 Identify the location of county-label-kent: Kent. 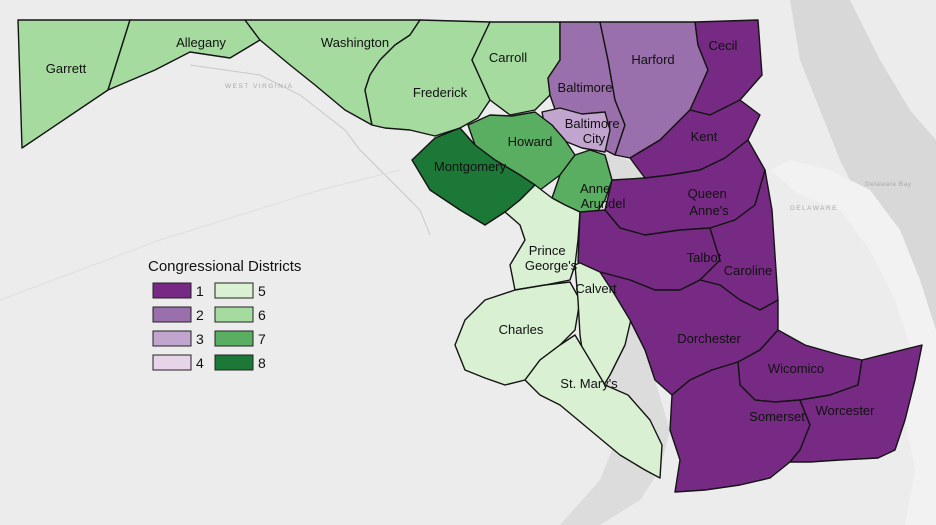
(704, 136).